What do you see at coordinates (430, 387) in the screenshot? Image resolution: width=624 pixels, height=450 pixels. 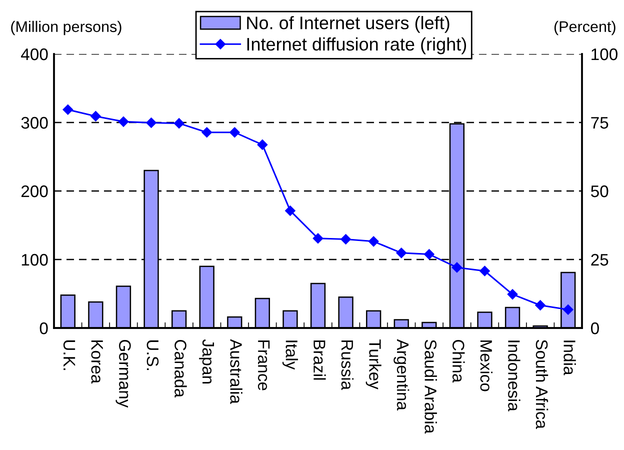 I see `x-tick-label: Saudi Arabia` at bounding box center [430, 387].